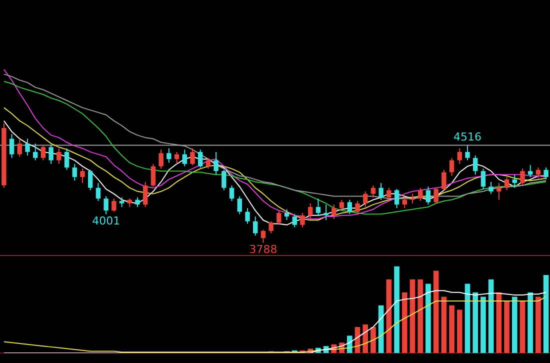 Image resolution: width=550 pixels, height=363 pixels. What do you see at coordinates (106, 221) in the screenshot?
I see `annotation: 4001` at bounding box center [106, 221].